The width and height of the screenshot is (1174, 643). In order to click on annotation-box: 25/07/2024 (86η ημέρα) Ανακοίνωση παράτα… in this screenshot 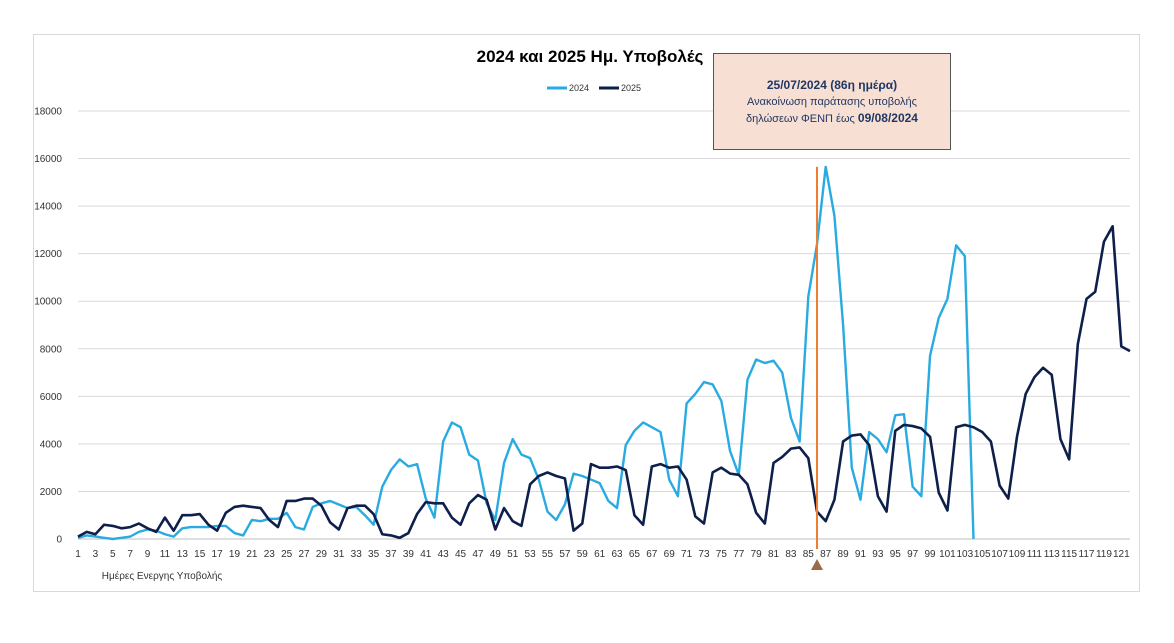, I will do `click(832, 101)`.